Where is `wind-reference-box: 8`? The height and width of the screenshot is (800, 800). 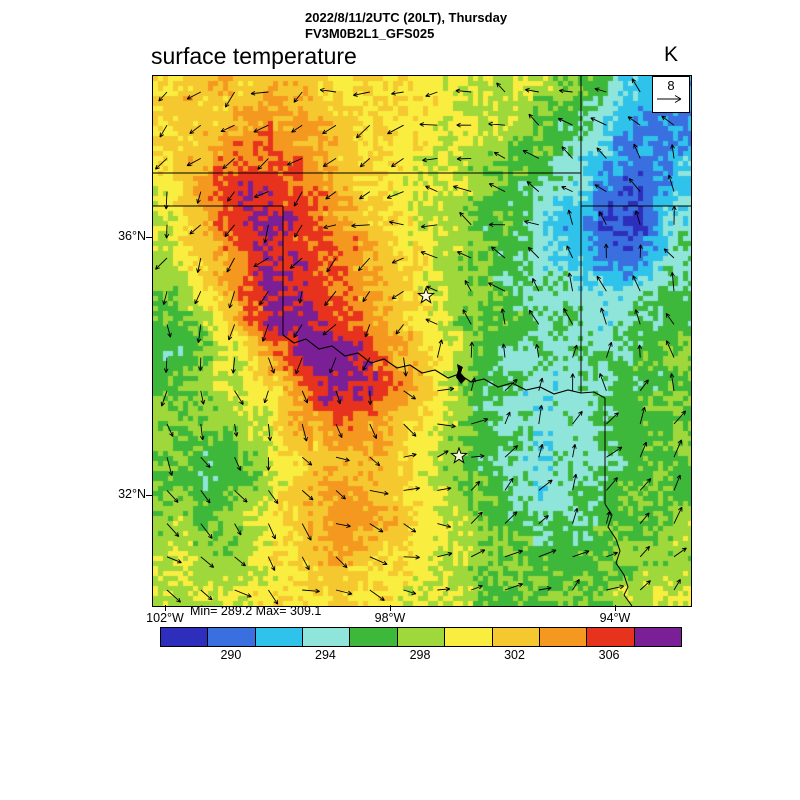 wind-reference-box: 8 is located at coordinates (671, 94).